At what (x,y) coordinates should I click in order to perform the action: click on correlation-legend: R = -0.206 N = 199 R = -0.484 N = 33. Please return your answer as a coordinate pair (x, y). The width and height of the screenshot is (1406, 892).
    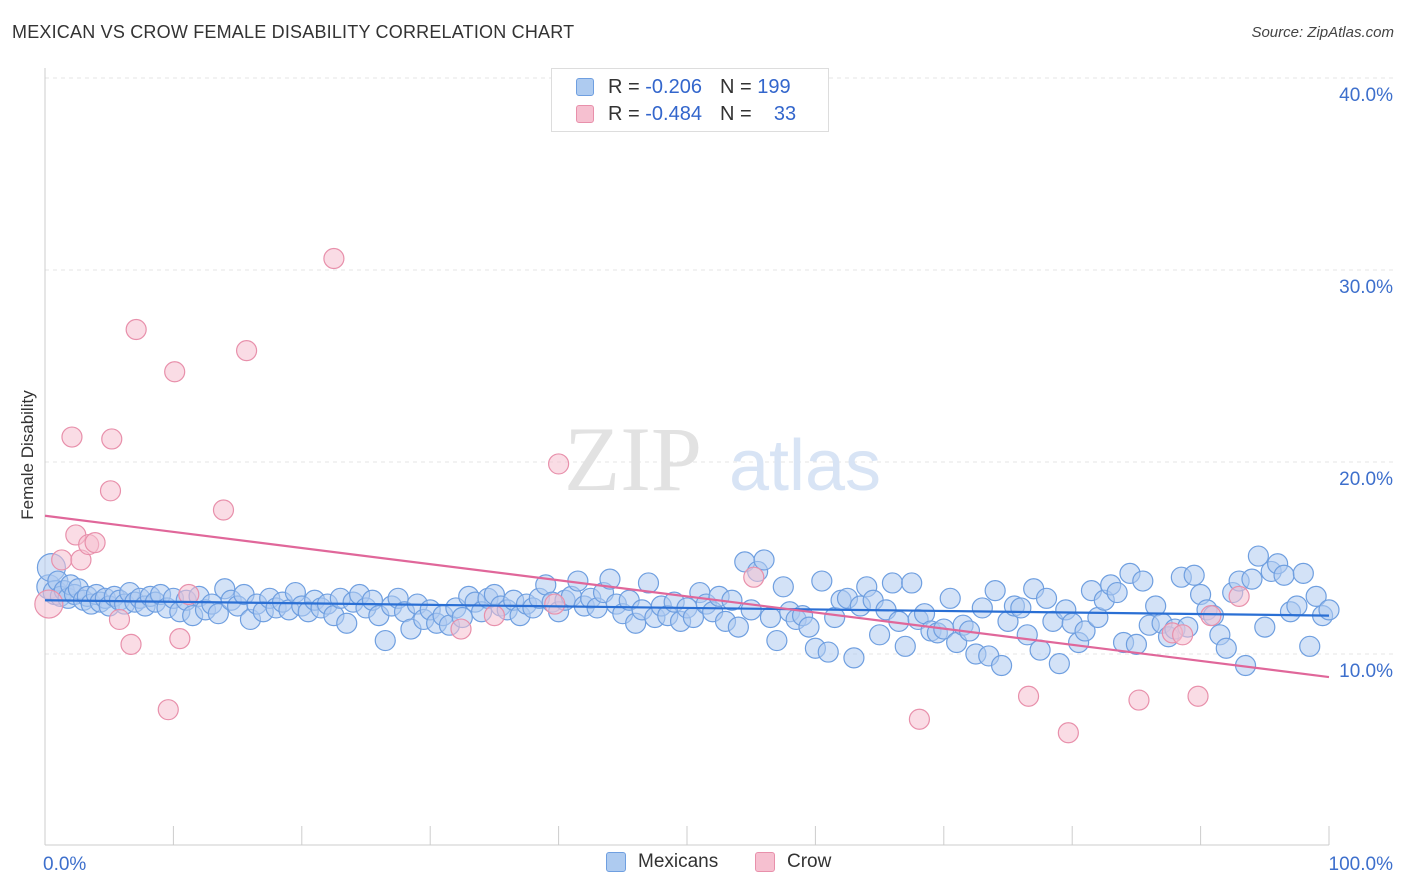
    Looking at the image, I should click on (690, 100).